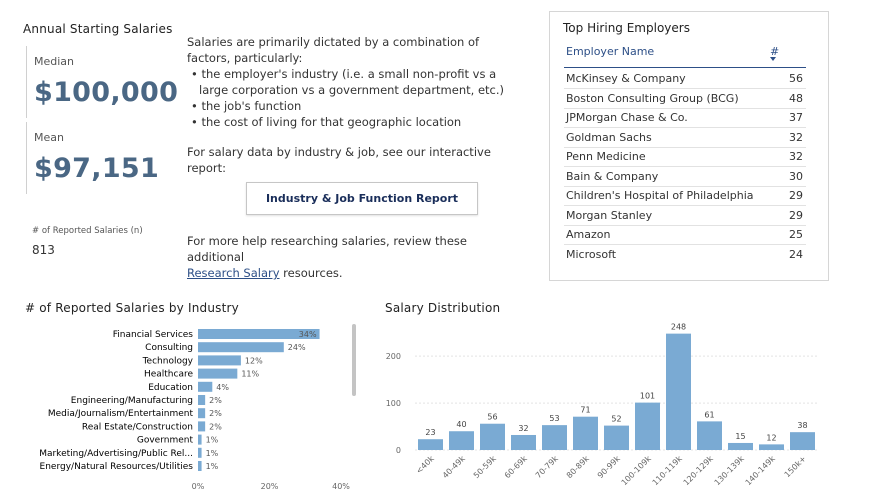 This screenshot has height=492, width=870. Describe the element at coordinates (121, 414) in the screenshot. I see `category-label: Media/Journalism/Entertainment` at that location.